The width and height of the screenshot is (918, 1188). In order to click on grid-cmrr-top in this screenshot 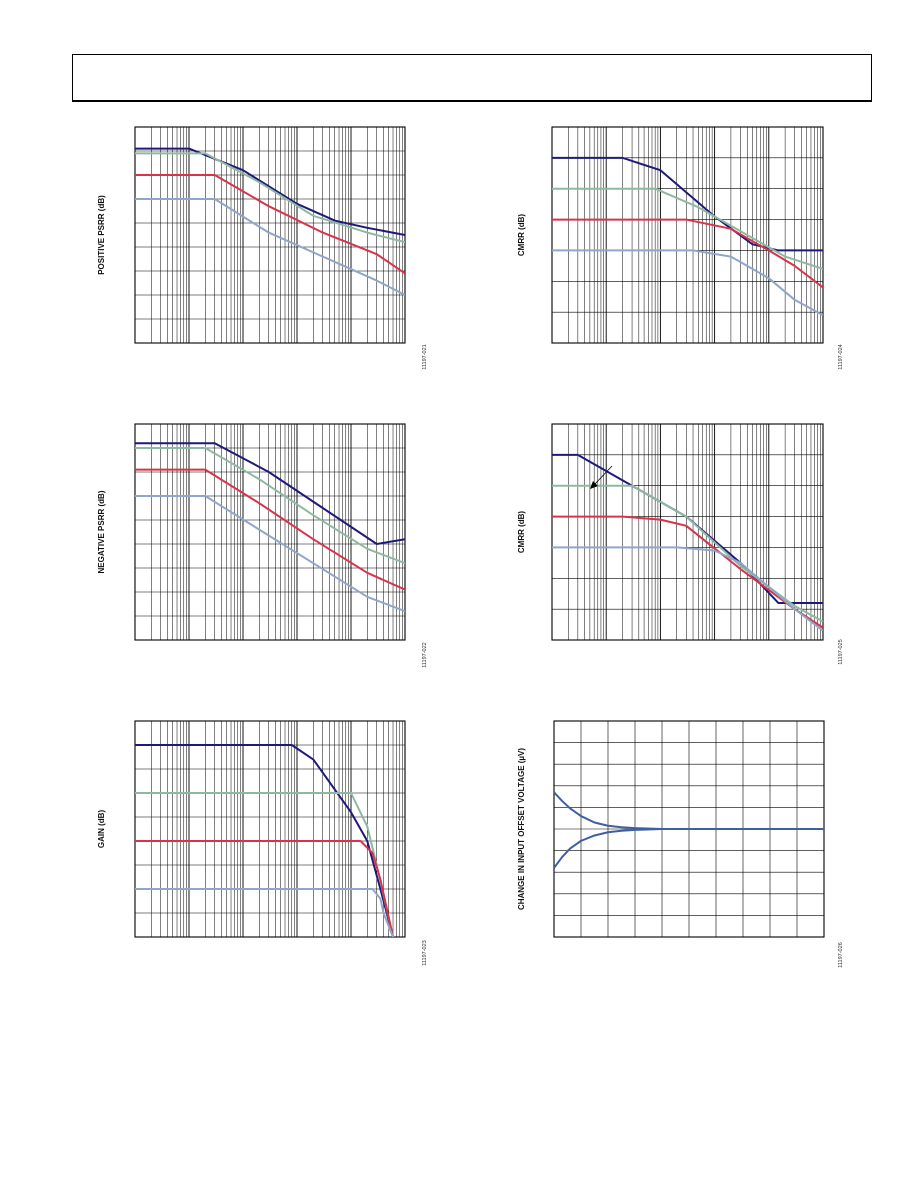, I will do `click(687, 235)`.